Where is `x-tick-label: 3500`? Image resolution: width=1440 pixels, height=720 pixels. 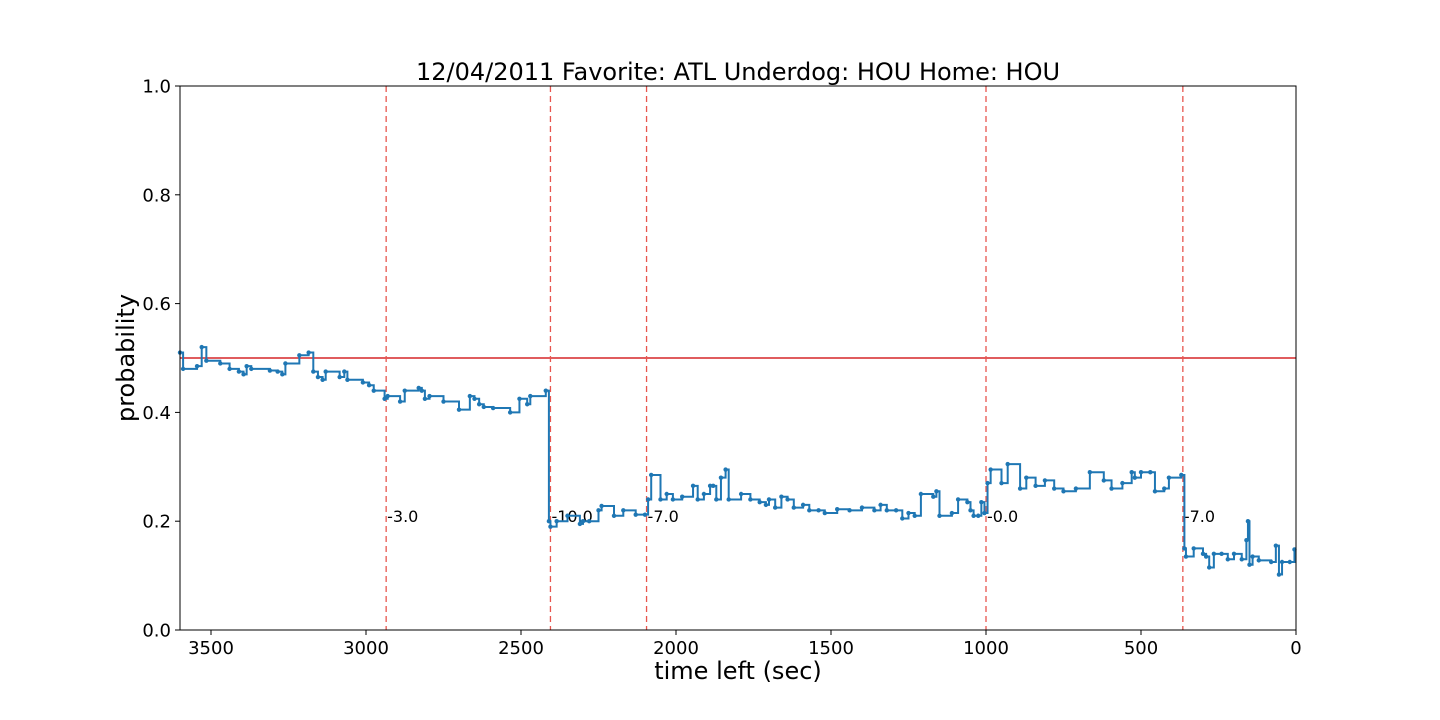 x-tick-label: 3500 is located at coordinates (211, 648).